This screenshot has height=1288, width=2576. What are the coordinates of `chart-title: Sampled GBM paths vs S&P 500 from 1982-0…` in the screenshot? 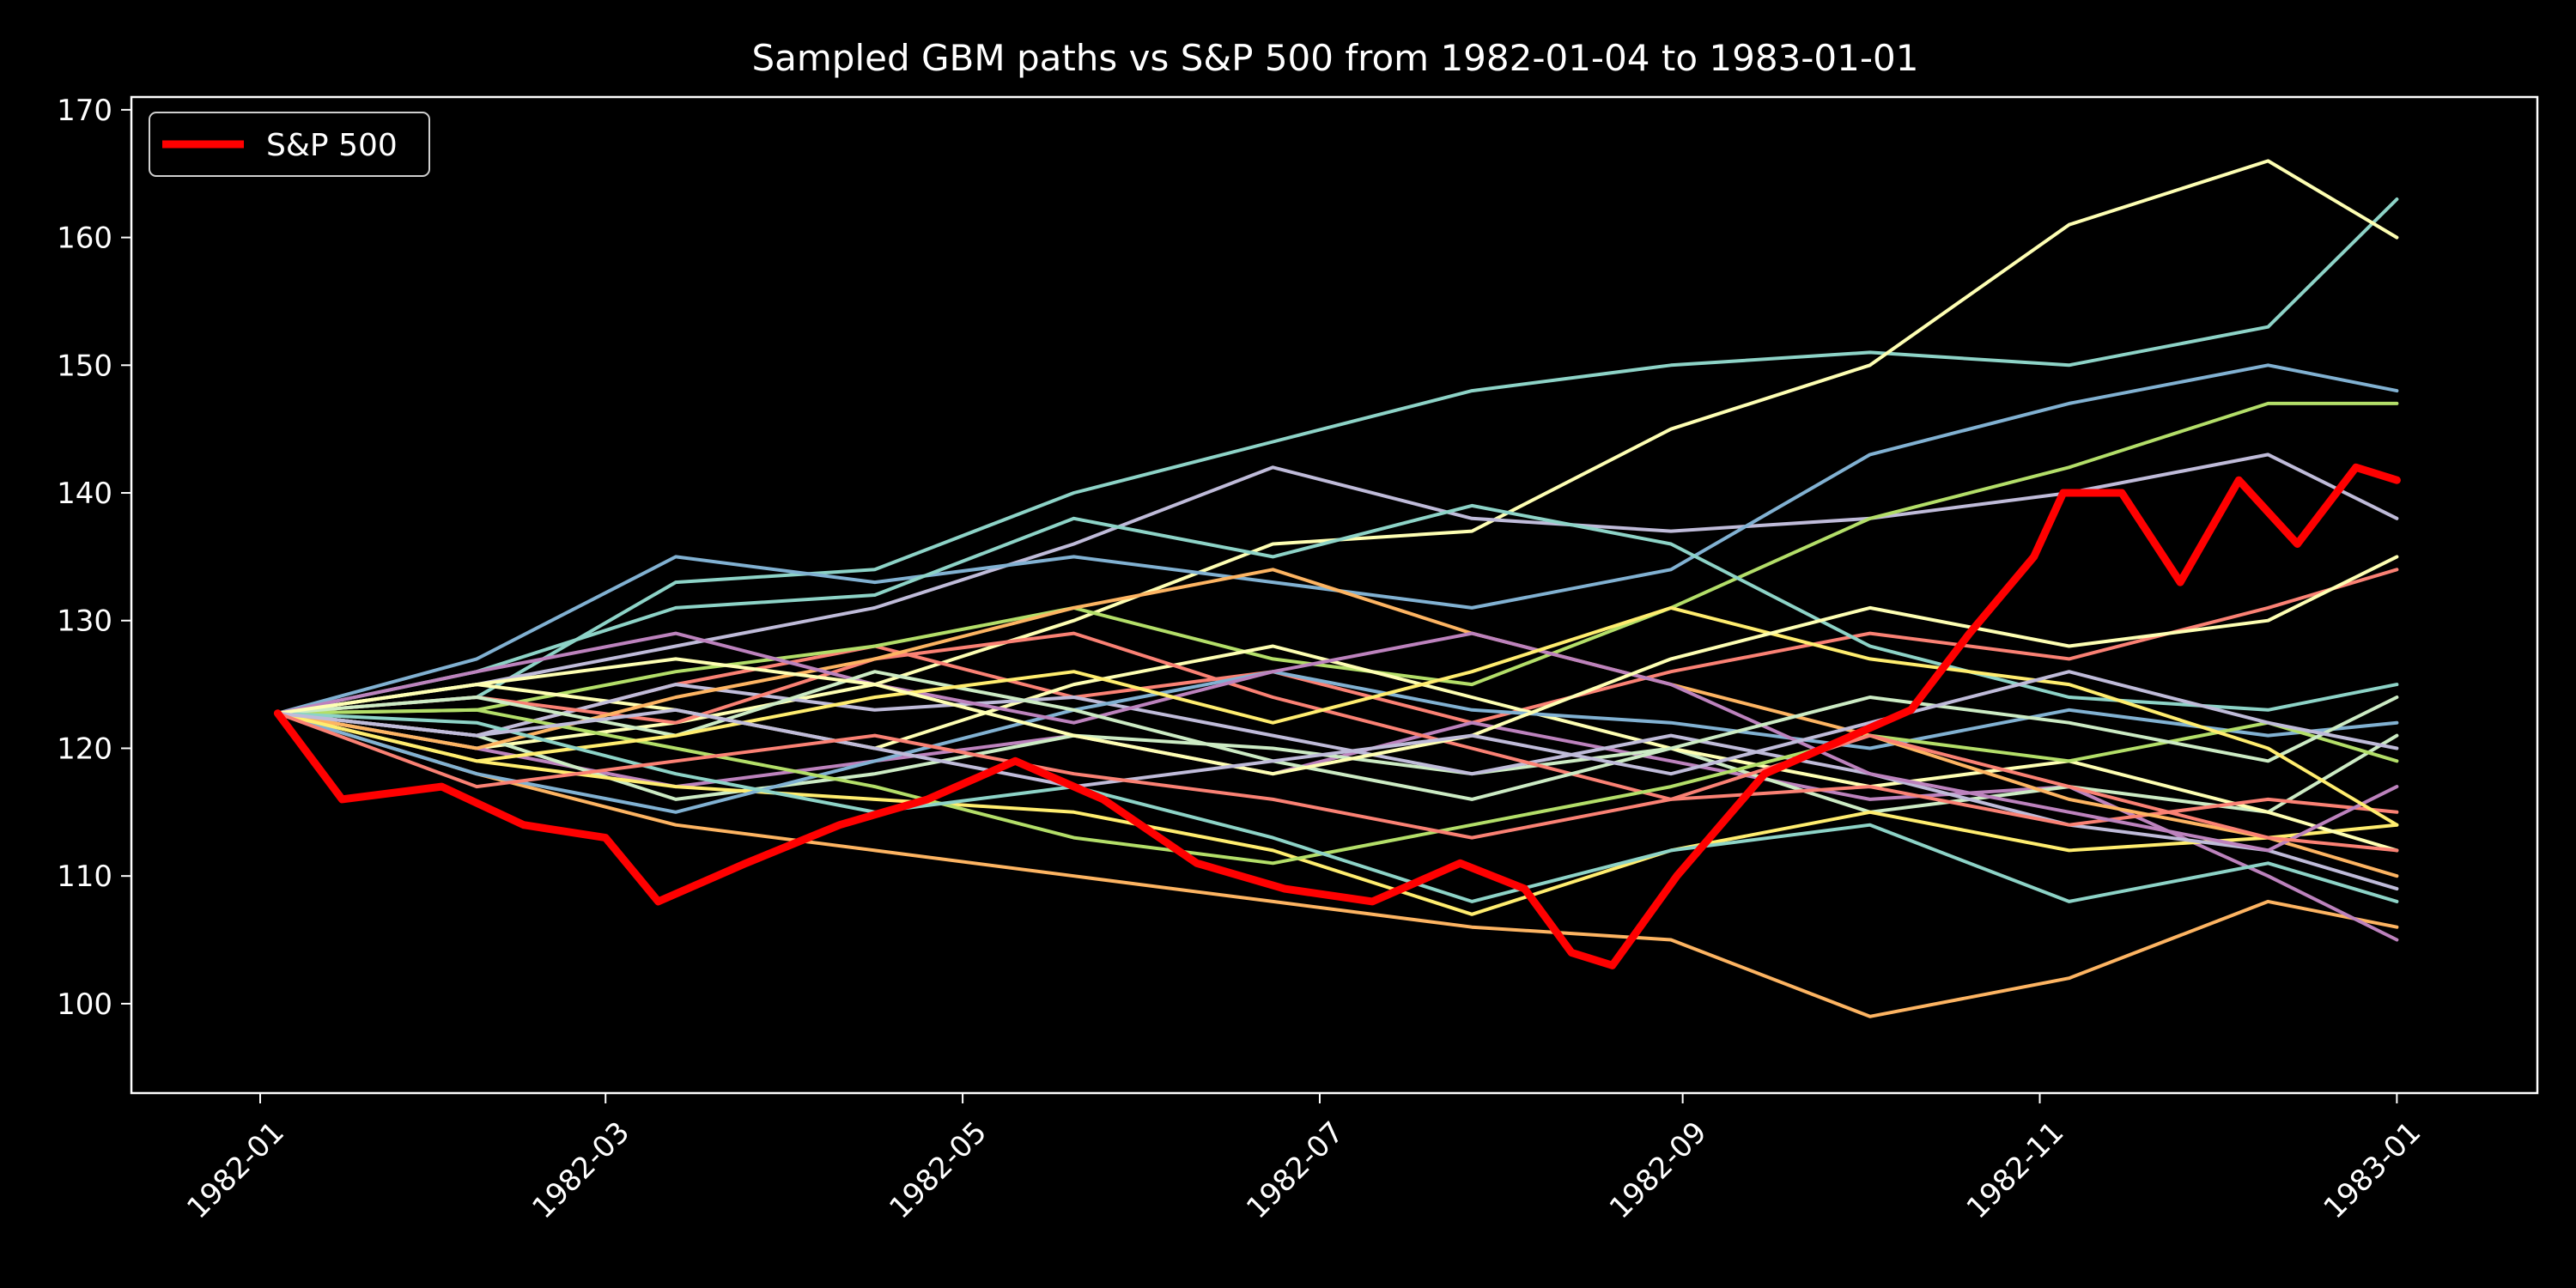 It's located at (1335, 58).